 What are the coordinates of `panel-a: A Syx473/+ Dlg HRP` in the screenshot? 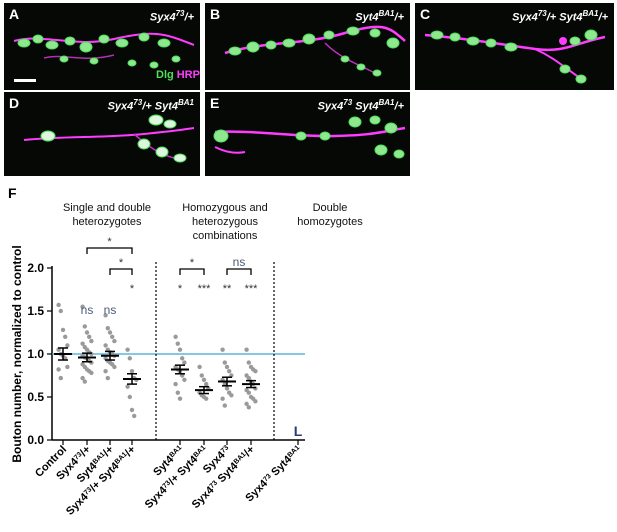 It's located at (102, 46).